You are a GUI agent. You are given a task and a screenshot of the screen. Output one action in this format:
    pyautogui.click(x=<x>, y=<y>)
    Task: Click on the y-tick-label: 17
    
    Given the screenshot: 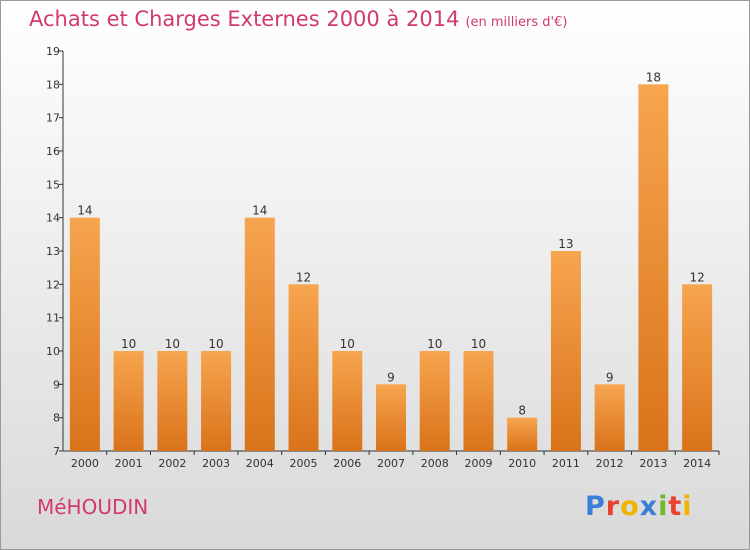 What is the action you would take?
    pyautogui.click(x=53, y=118)
    